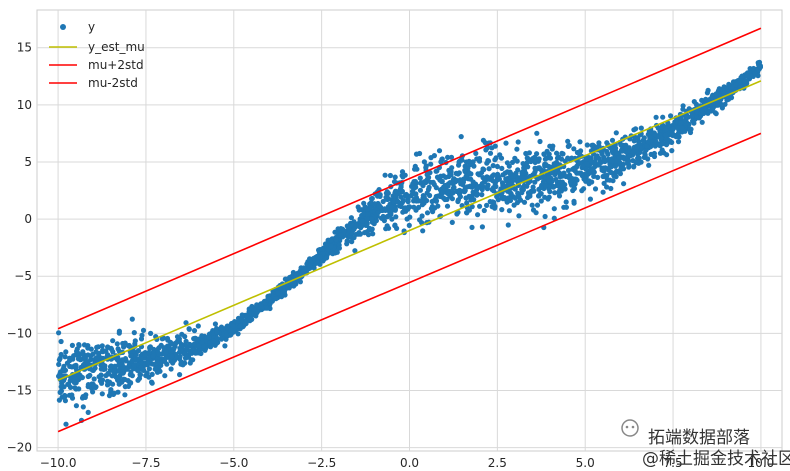  I want to click on y-tick-label: 0, so click(28, 219).